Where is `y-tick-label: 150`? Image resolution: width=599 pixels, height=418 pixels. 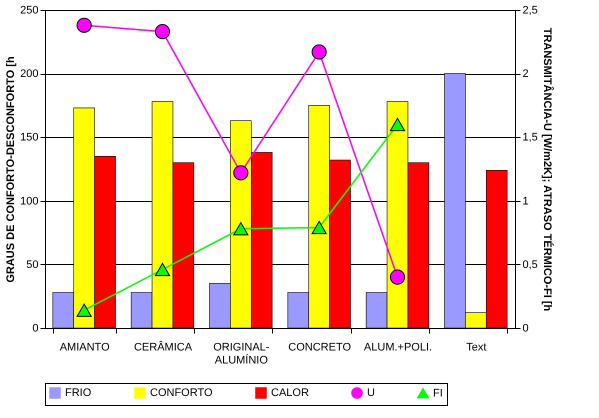 y-tick-label: 150 is located at coordinates (29, 138).